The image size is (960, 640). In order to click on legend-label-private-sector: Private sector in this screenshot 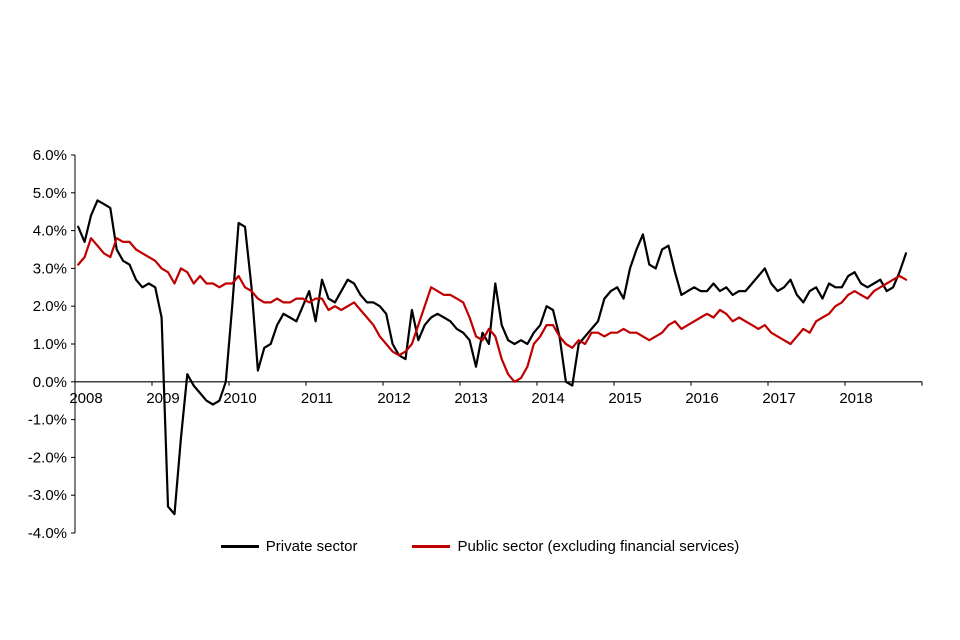, I will do `click(311, 546)`.